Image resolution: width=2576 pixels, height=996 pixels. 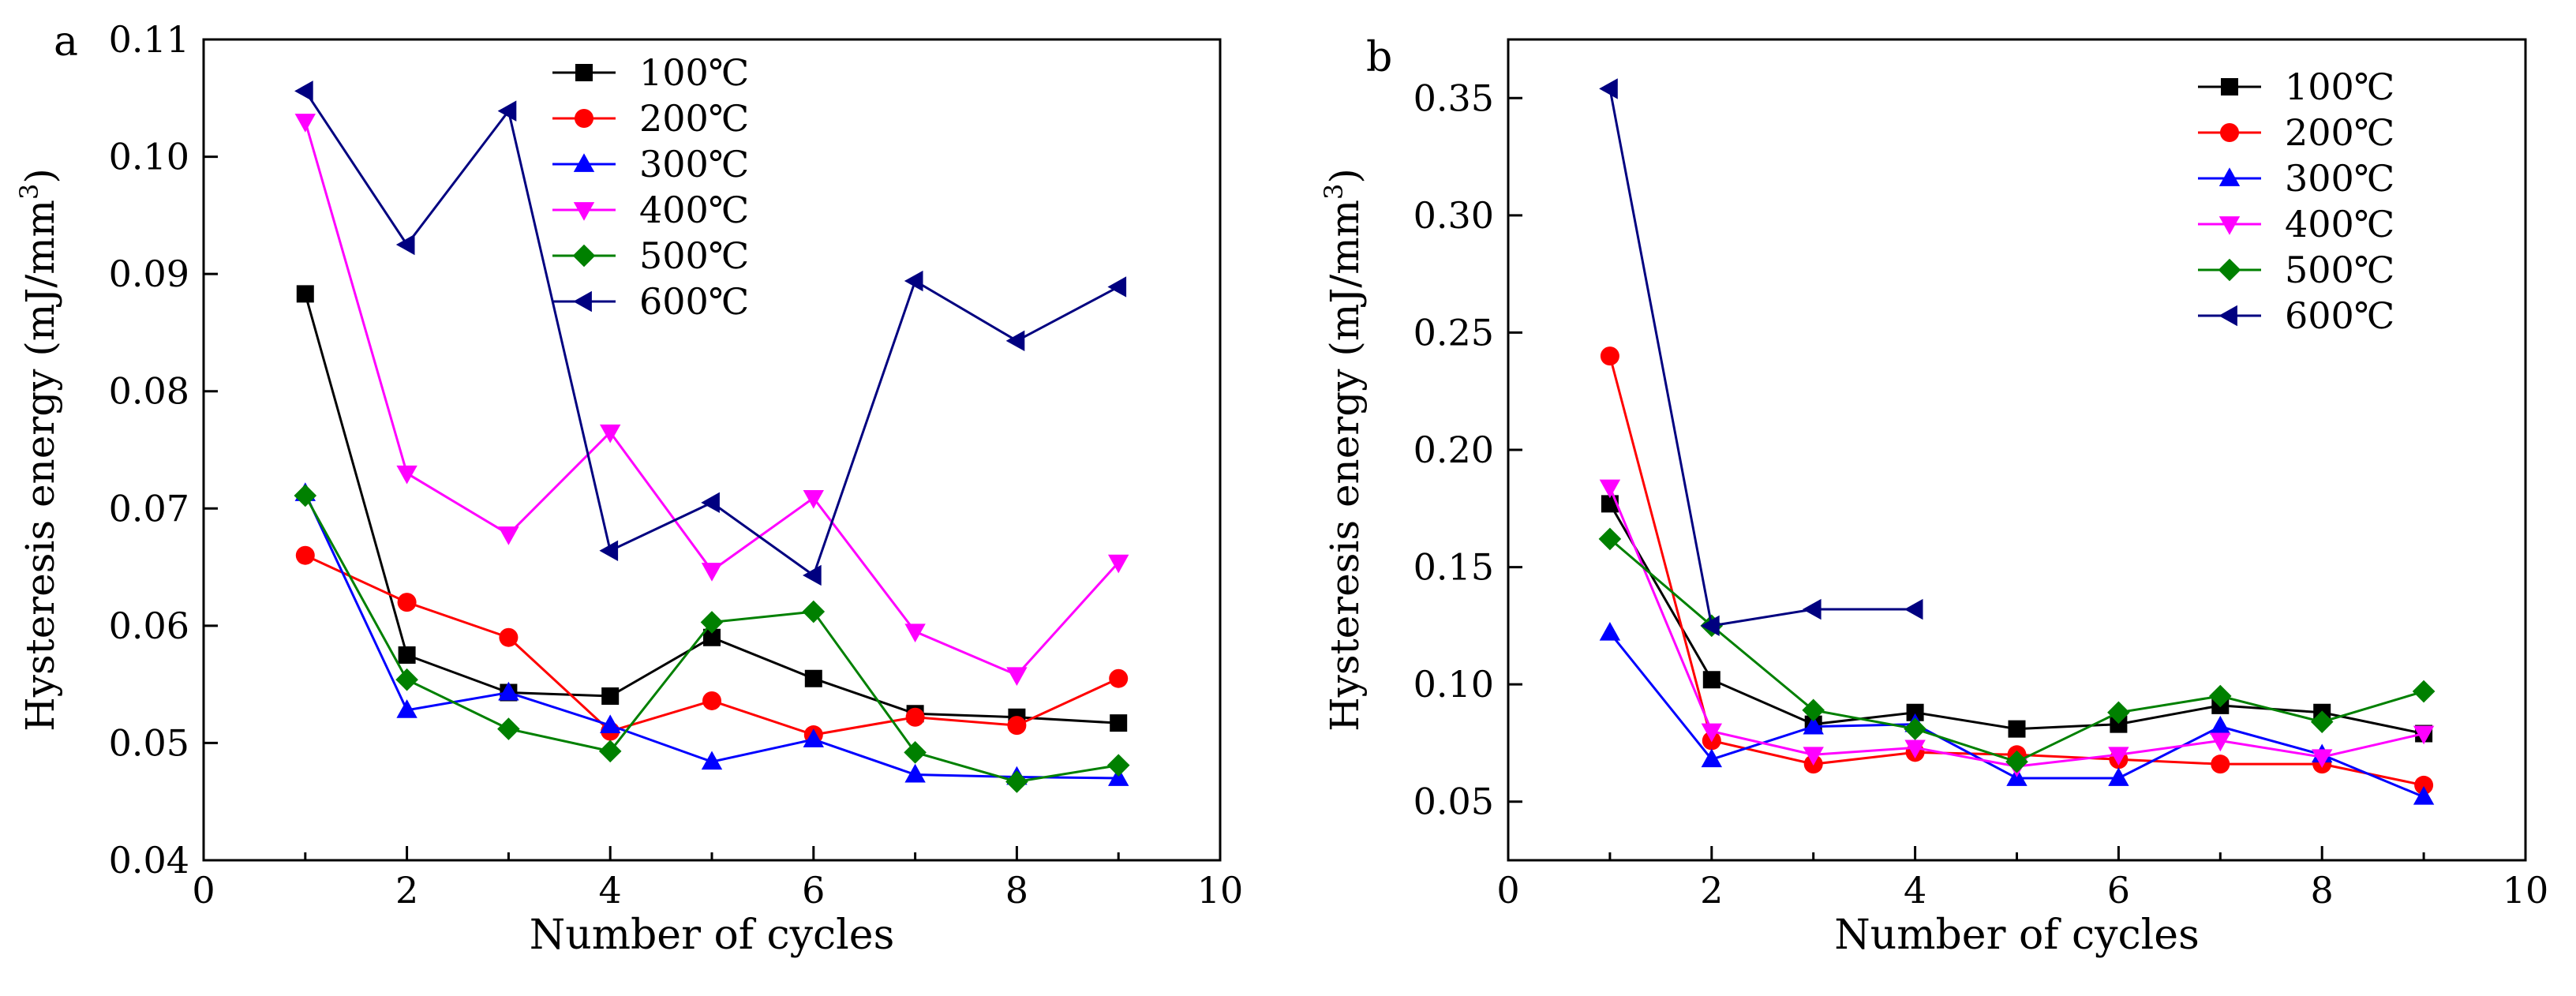 What do you see at coordinates (1379, 58) in the screenshot?
I see `panel-label: b` at bounding box center [1379, 58].